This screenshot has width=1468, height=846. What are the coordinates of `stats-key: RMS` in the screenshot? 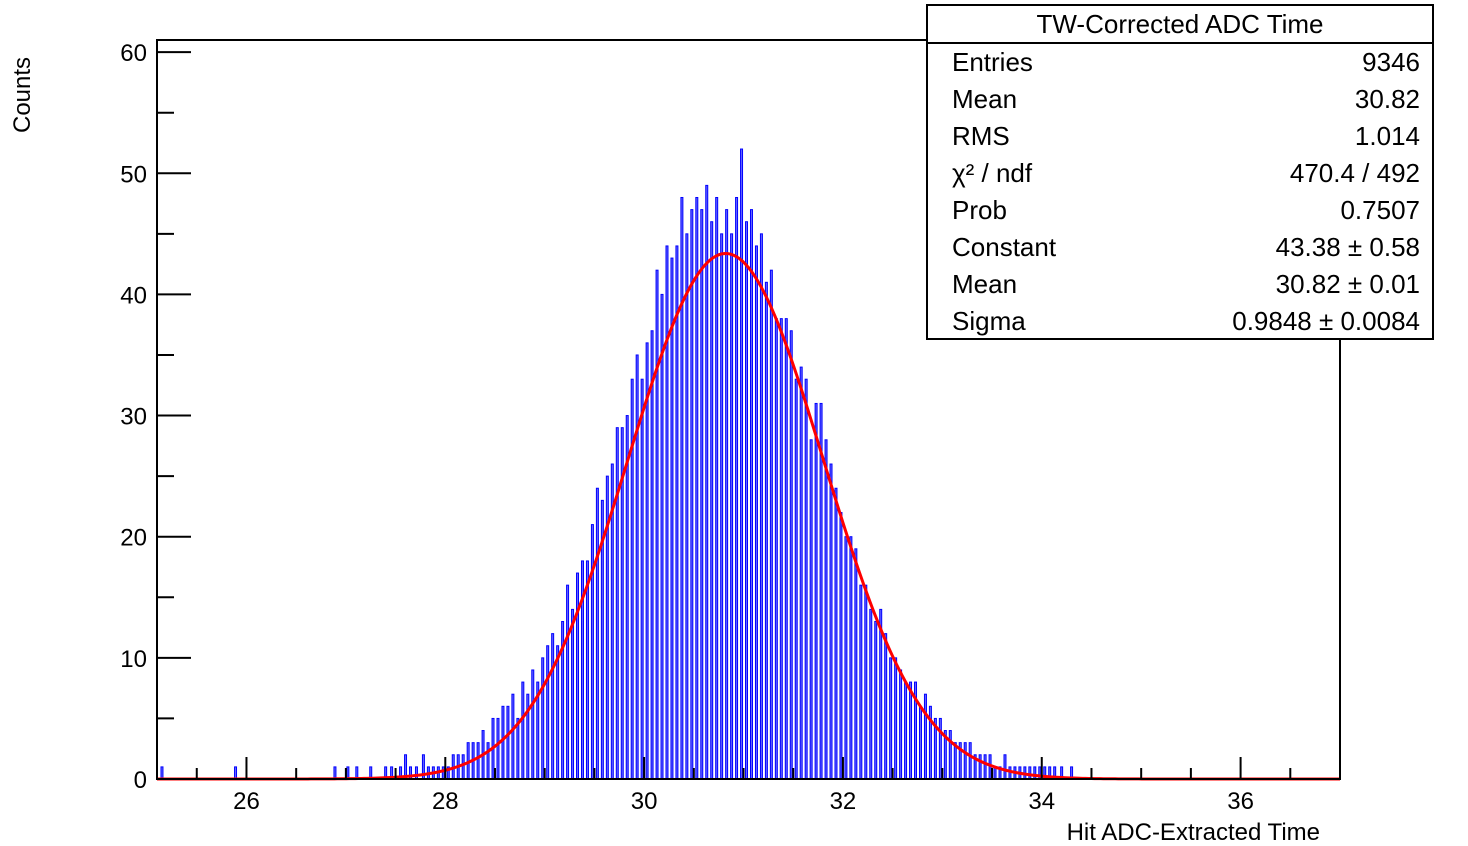 It's located at (981, 136).